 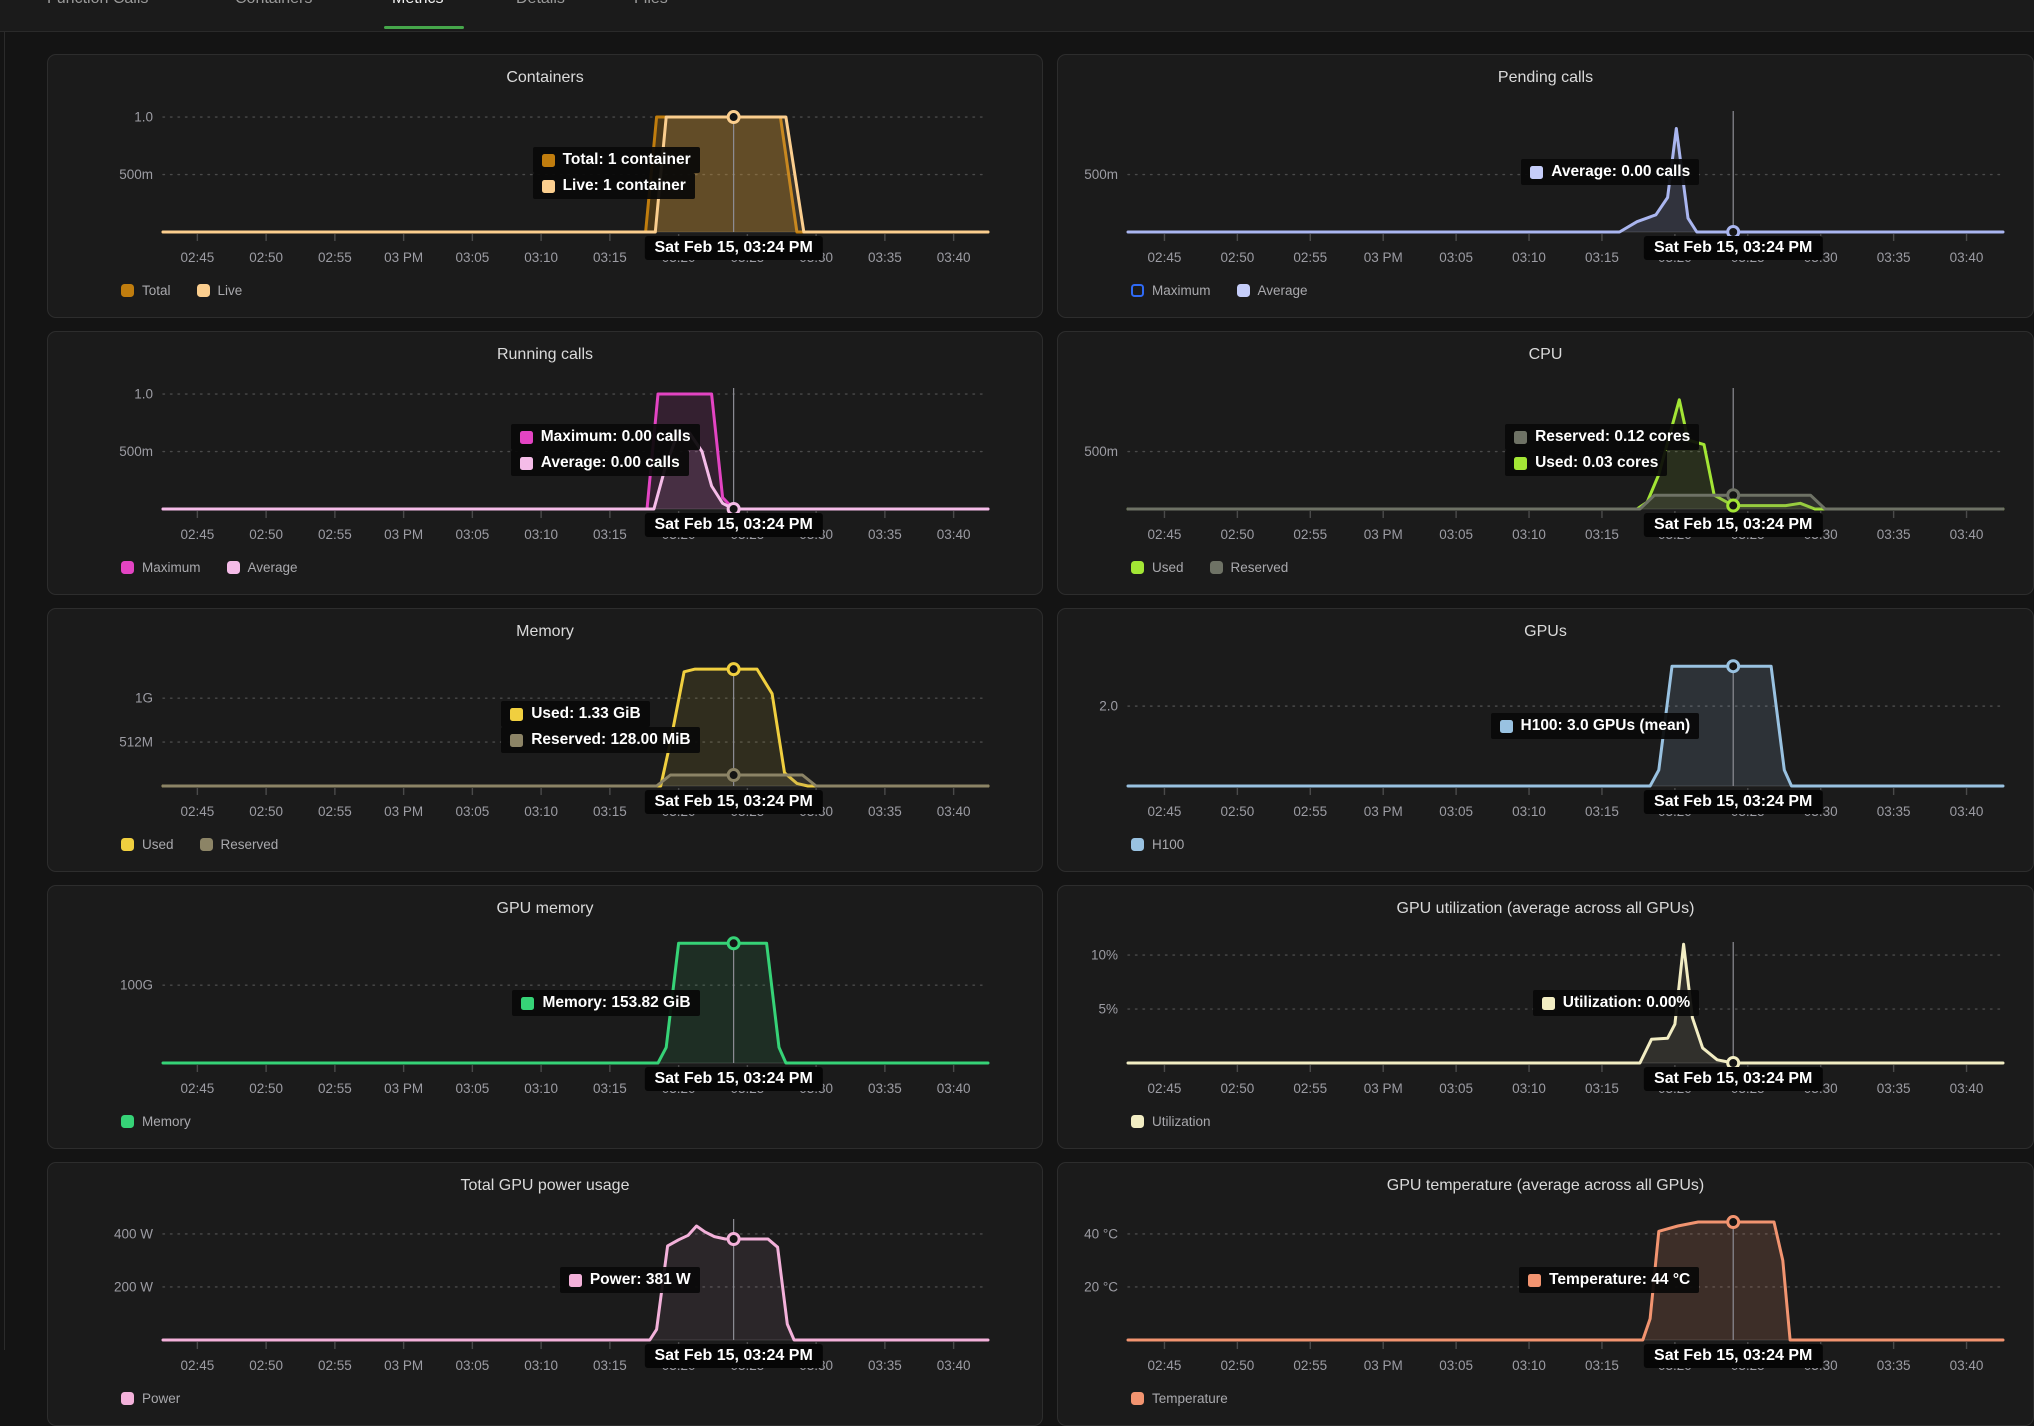 I want to click on legend-item-total: Total, so click(x=146, y=290).